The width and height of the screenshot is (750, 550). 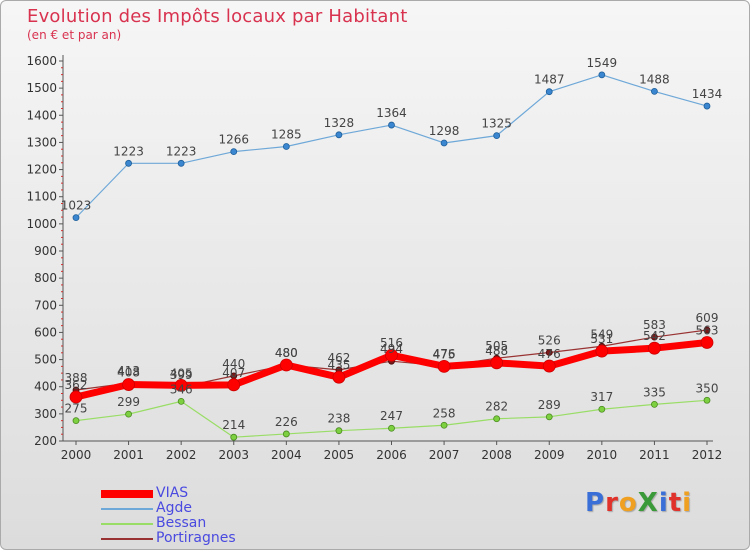 I want to click on data-label-portiragnes: 526, so click(x=549, y=341).